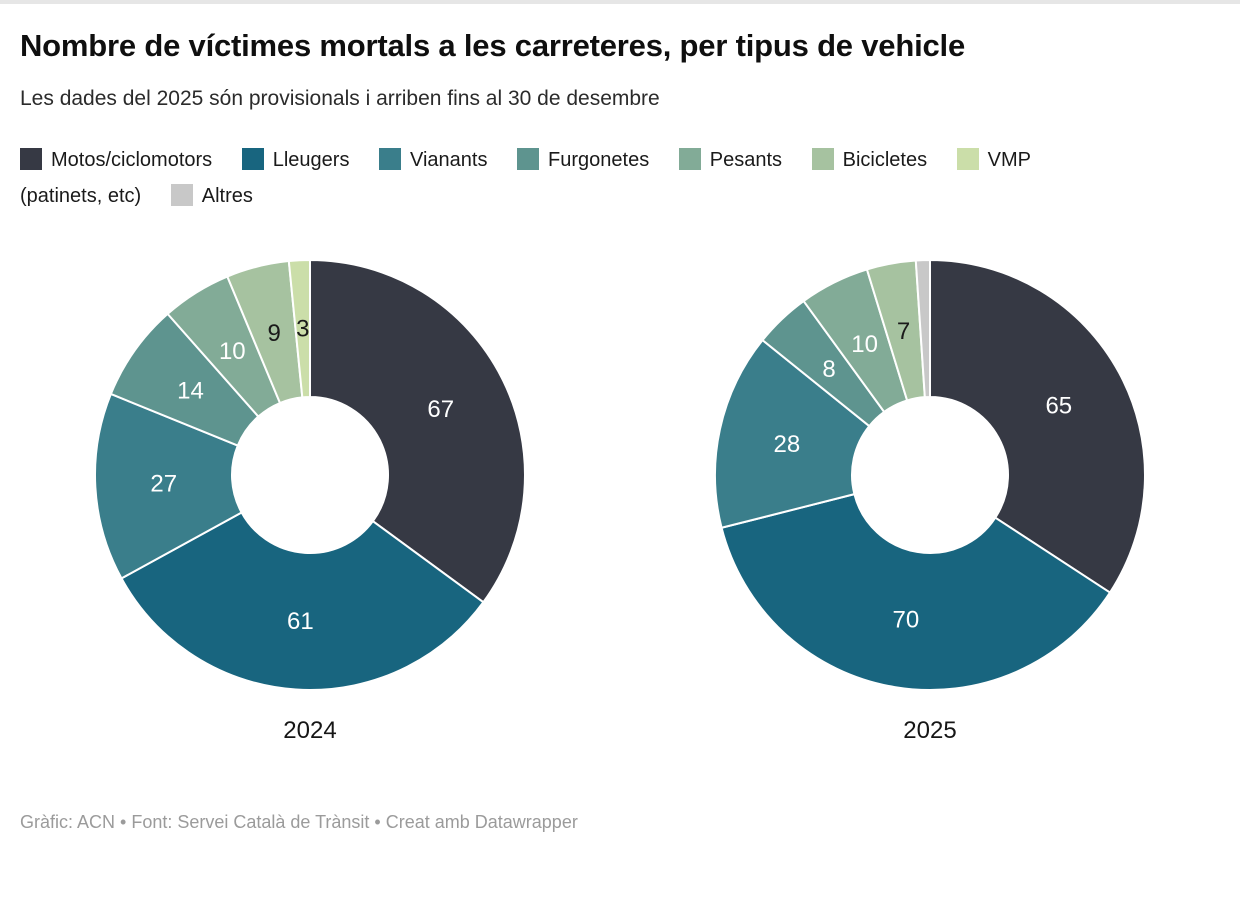 Image resolution: width=1240 pixels, height=906 pixels. I want to click on legend-item-pesants: Pesants, so click(730, 159).